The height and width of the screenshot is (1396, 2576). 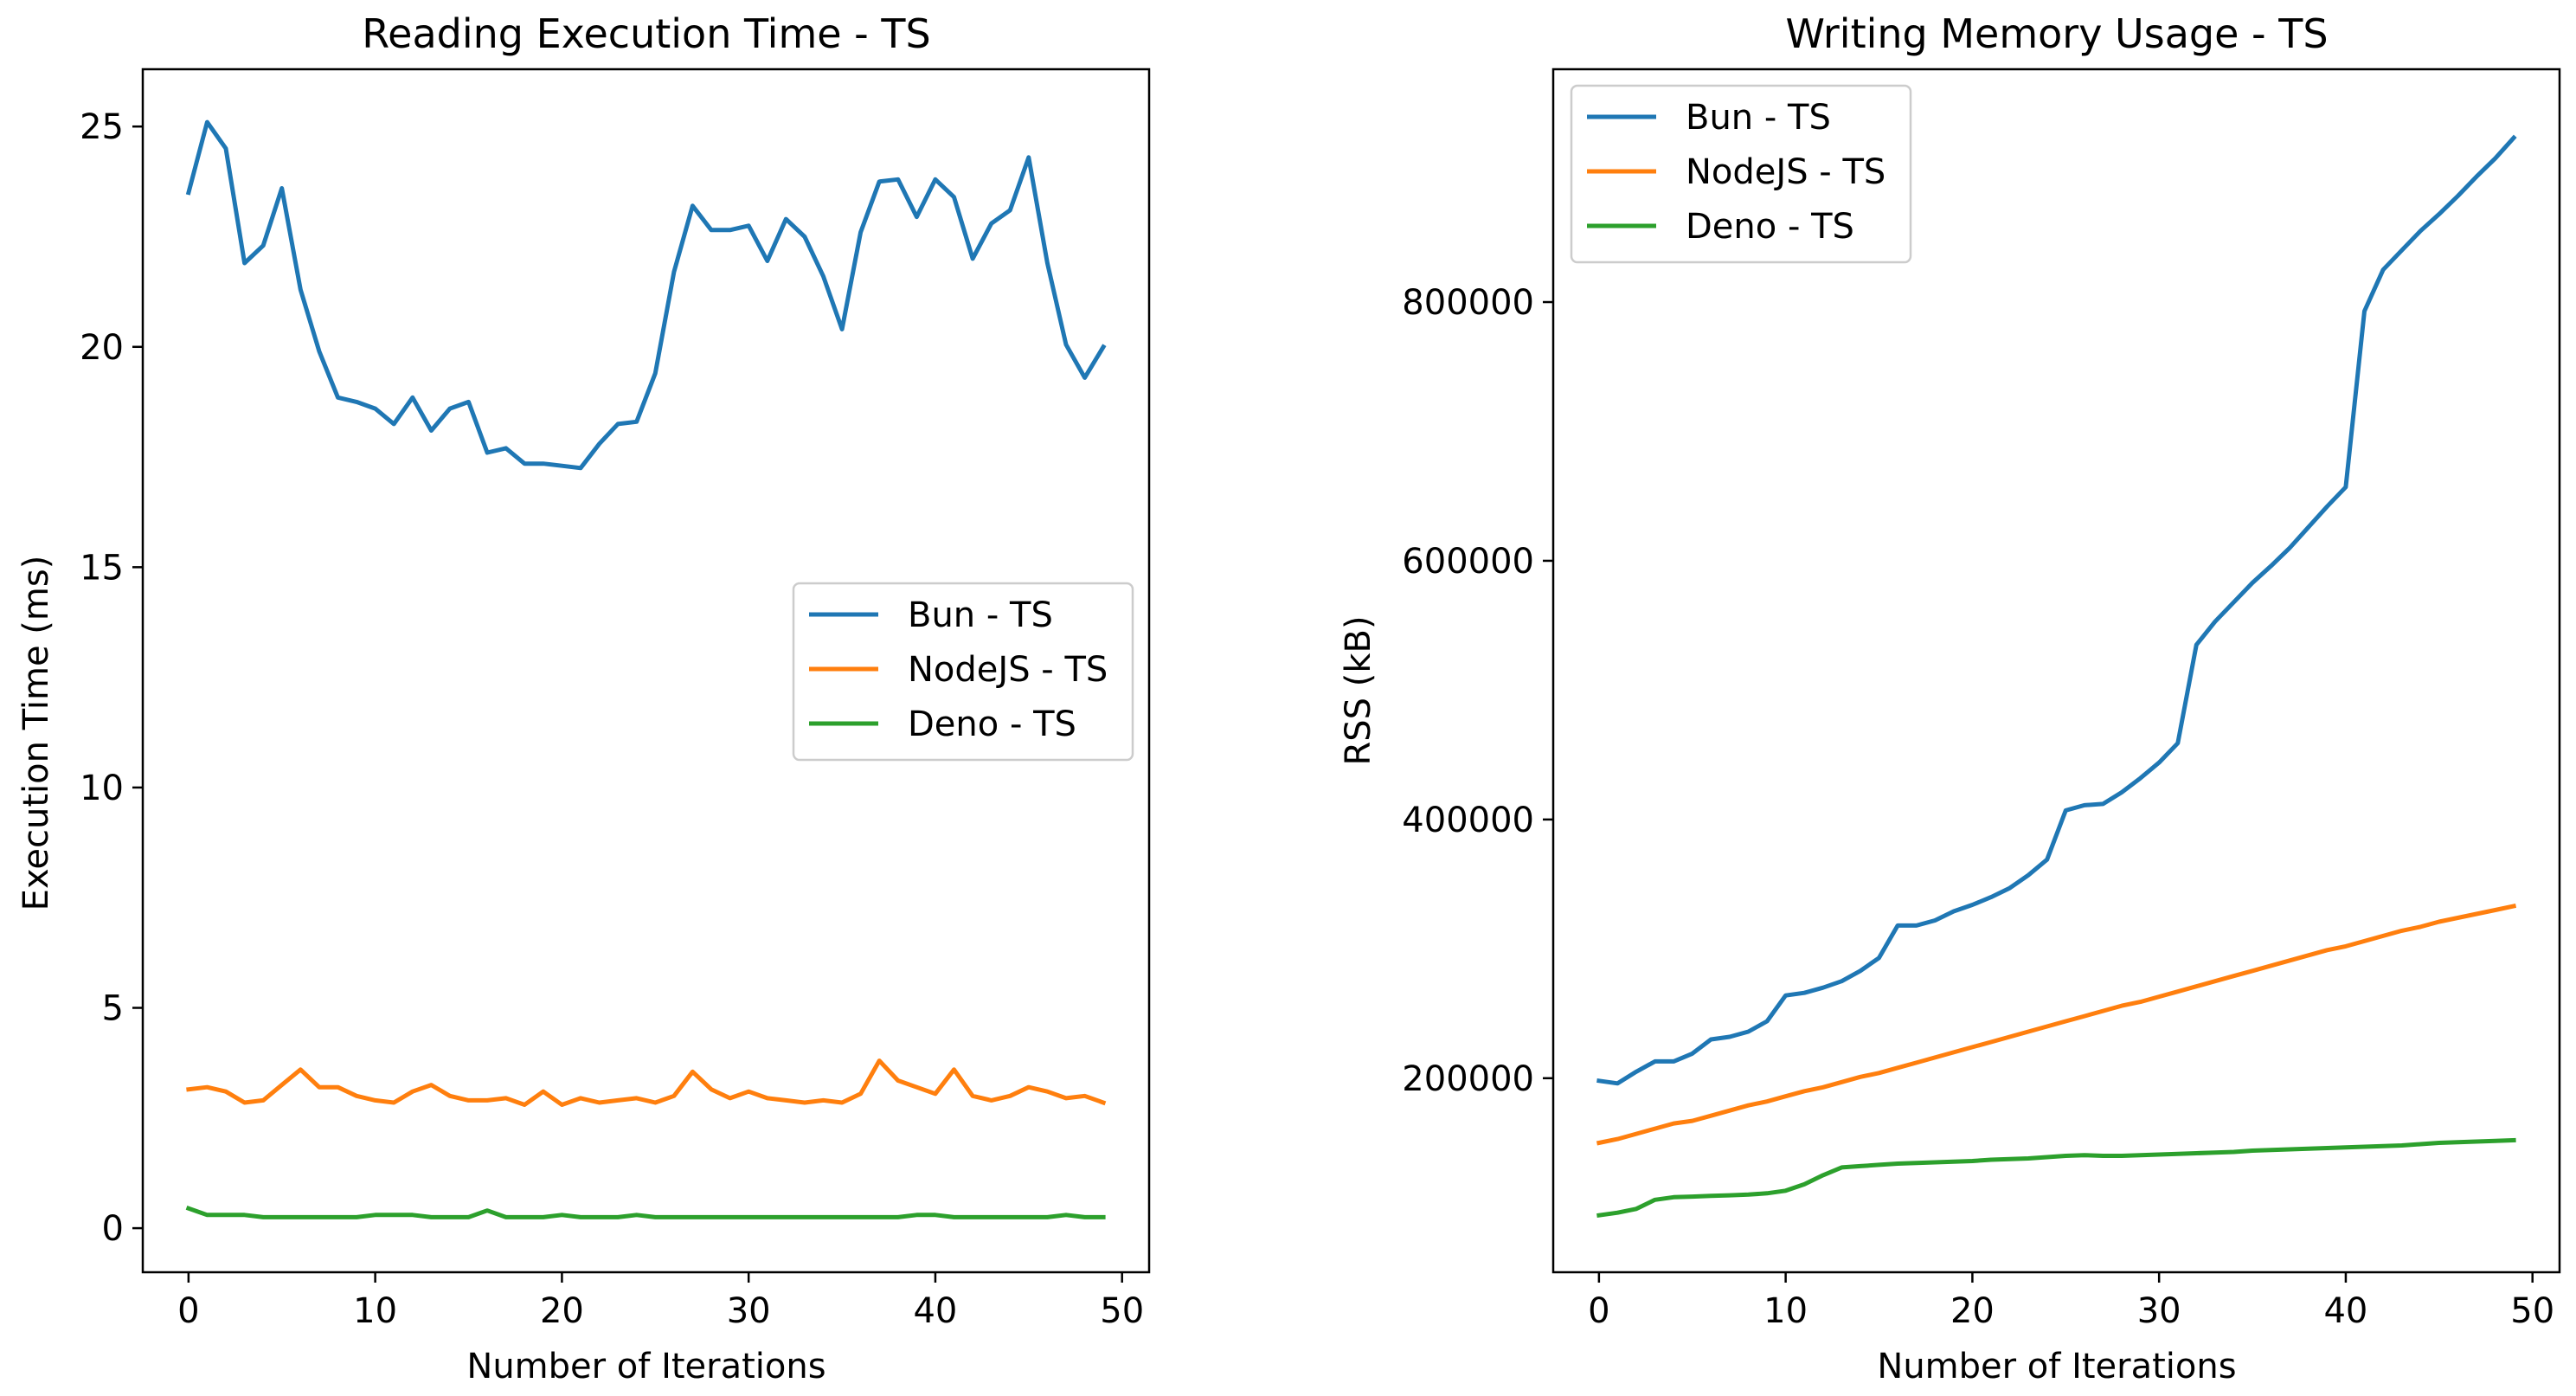 What do you see at coordinates (113, 1229) in the screenshot?
I see `y-tick-label: 0` at bounding box center [113, 1229].